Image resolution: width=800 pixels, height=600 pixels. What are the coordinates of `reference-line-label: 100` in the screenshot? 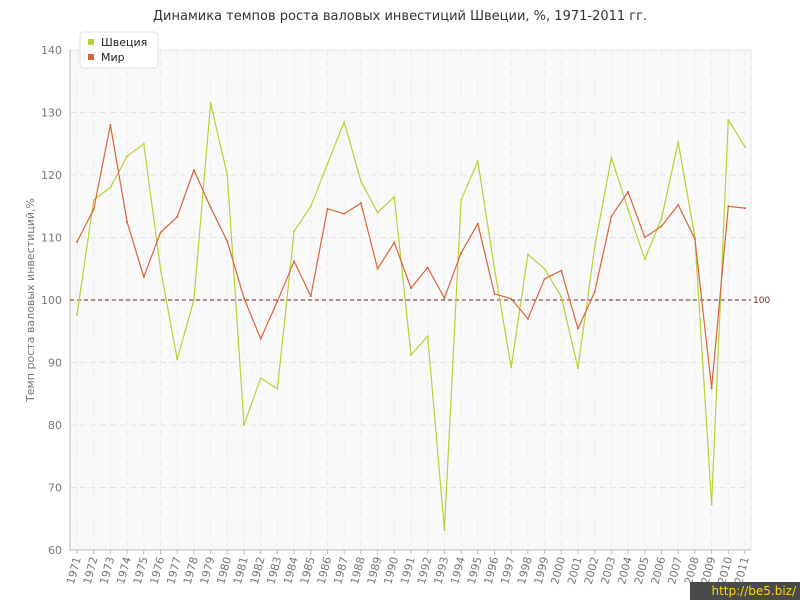 It's located at (761, 301).